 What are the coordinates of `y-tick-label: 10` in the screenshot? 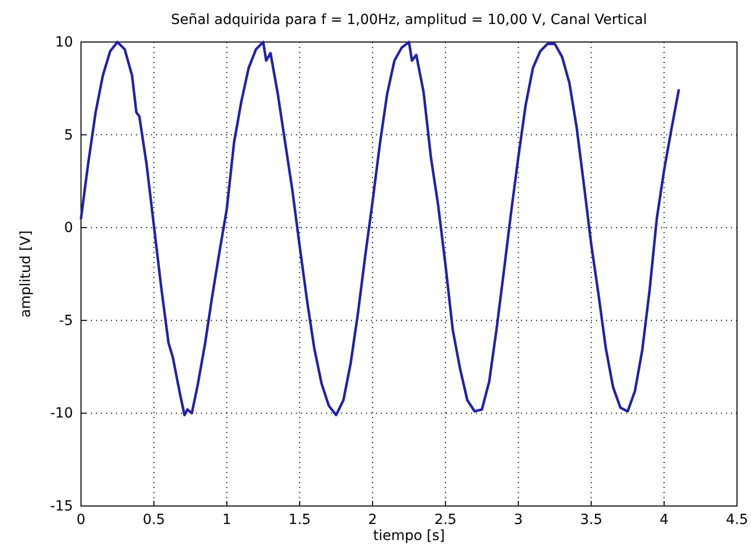 It's located at (64, 42).